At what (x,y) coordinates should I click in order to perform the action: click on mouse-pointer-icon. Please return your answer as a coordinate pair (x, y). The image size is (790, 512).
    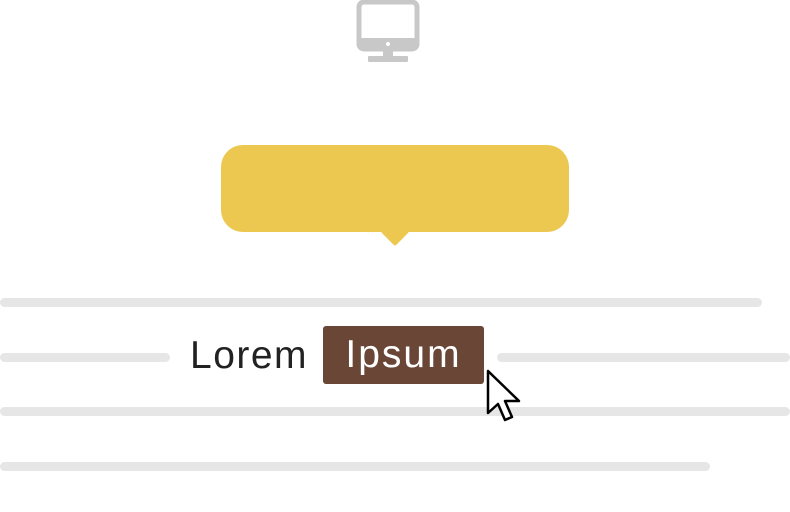
    Looking at the image, I should click on (503, 395).